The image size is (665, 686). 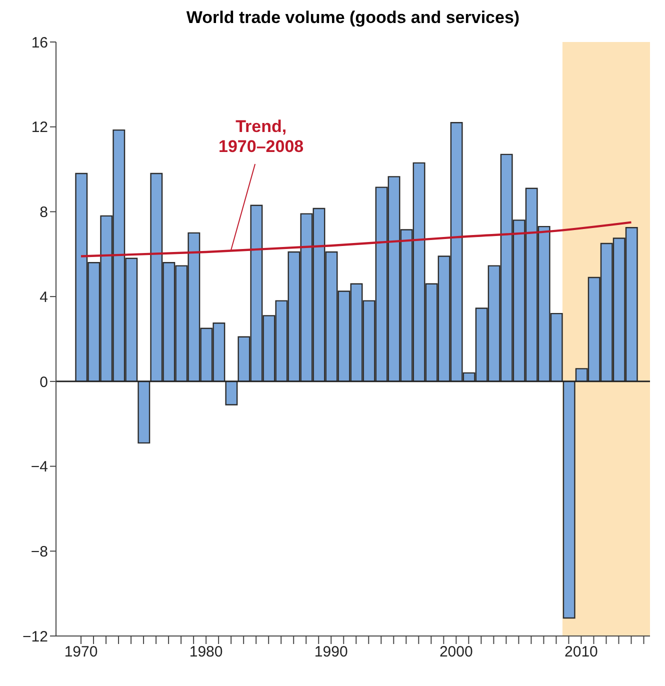 I want to click on y-tick-label: 8, so click(x=44, y=213).